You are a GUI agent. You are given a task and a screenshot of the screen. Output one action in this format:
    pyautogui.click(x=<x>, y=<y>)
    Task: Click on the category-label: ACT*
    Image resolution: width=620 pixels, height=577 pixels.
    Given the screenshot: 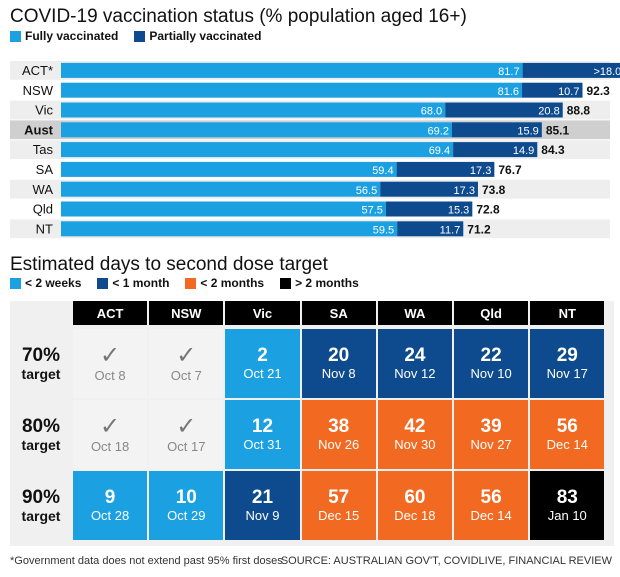 What is the action you would take?
    pyautogui.click(x=37, y=70)
    